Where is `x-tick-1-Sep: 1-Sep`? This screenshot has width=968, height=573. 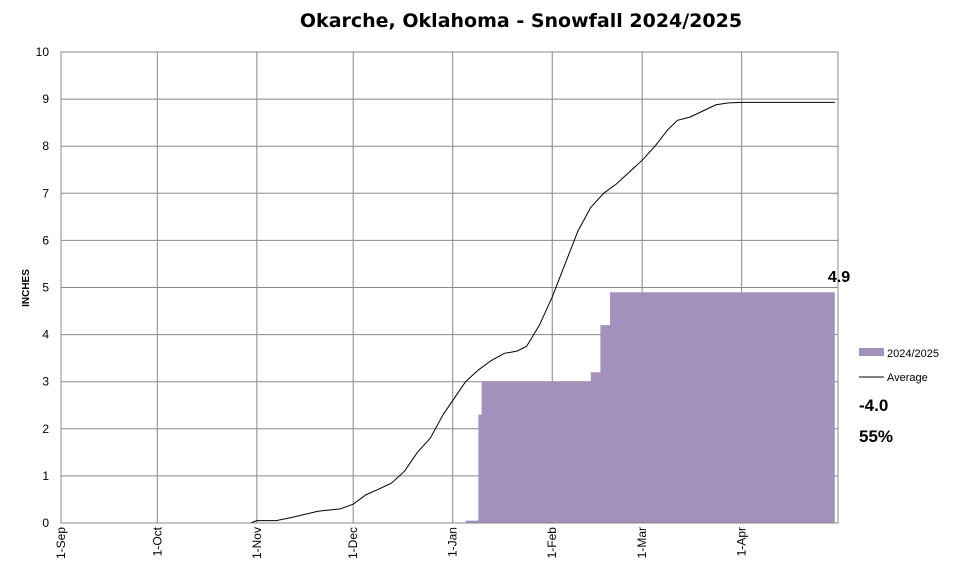
x-tick-1-Sep: 1-Sep is located at coordinates (61, 543).